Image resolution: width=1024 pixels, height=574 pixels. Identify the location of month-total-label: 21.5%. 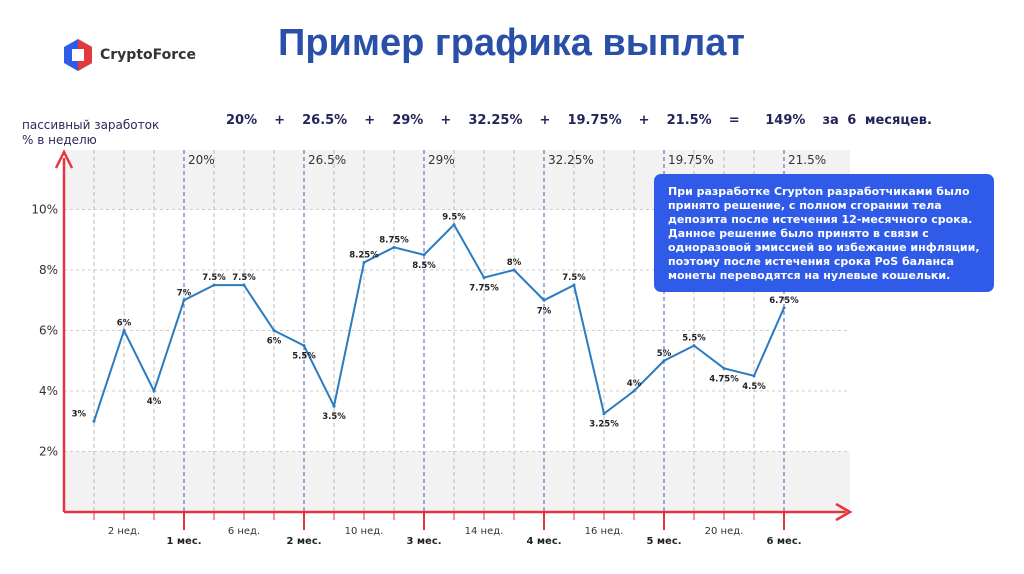
(807, 160).